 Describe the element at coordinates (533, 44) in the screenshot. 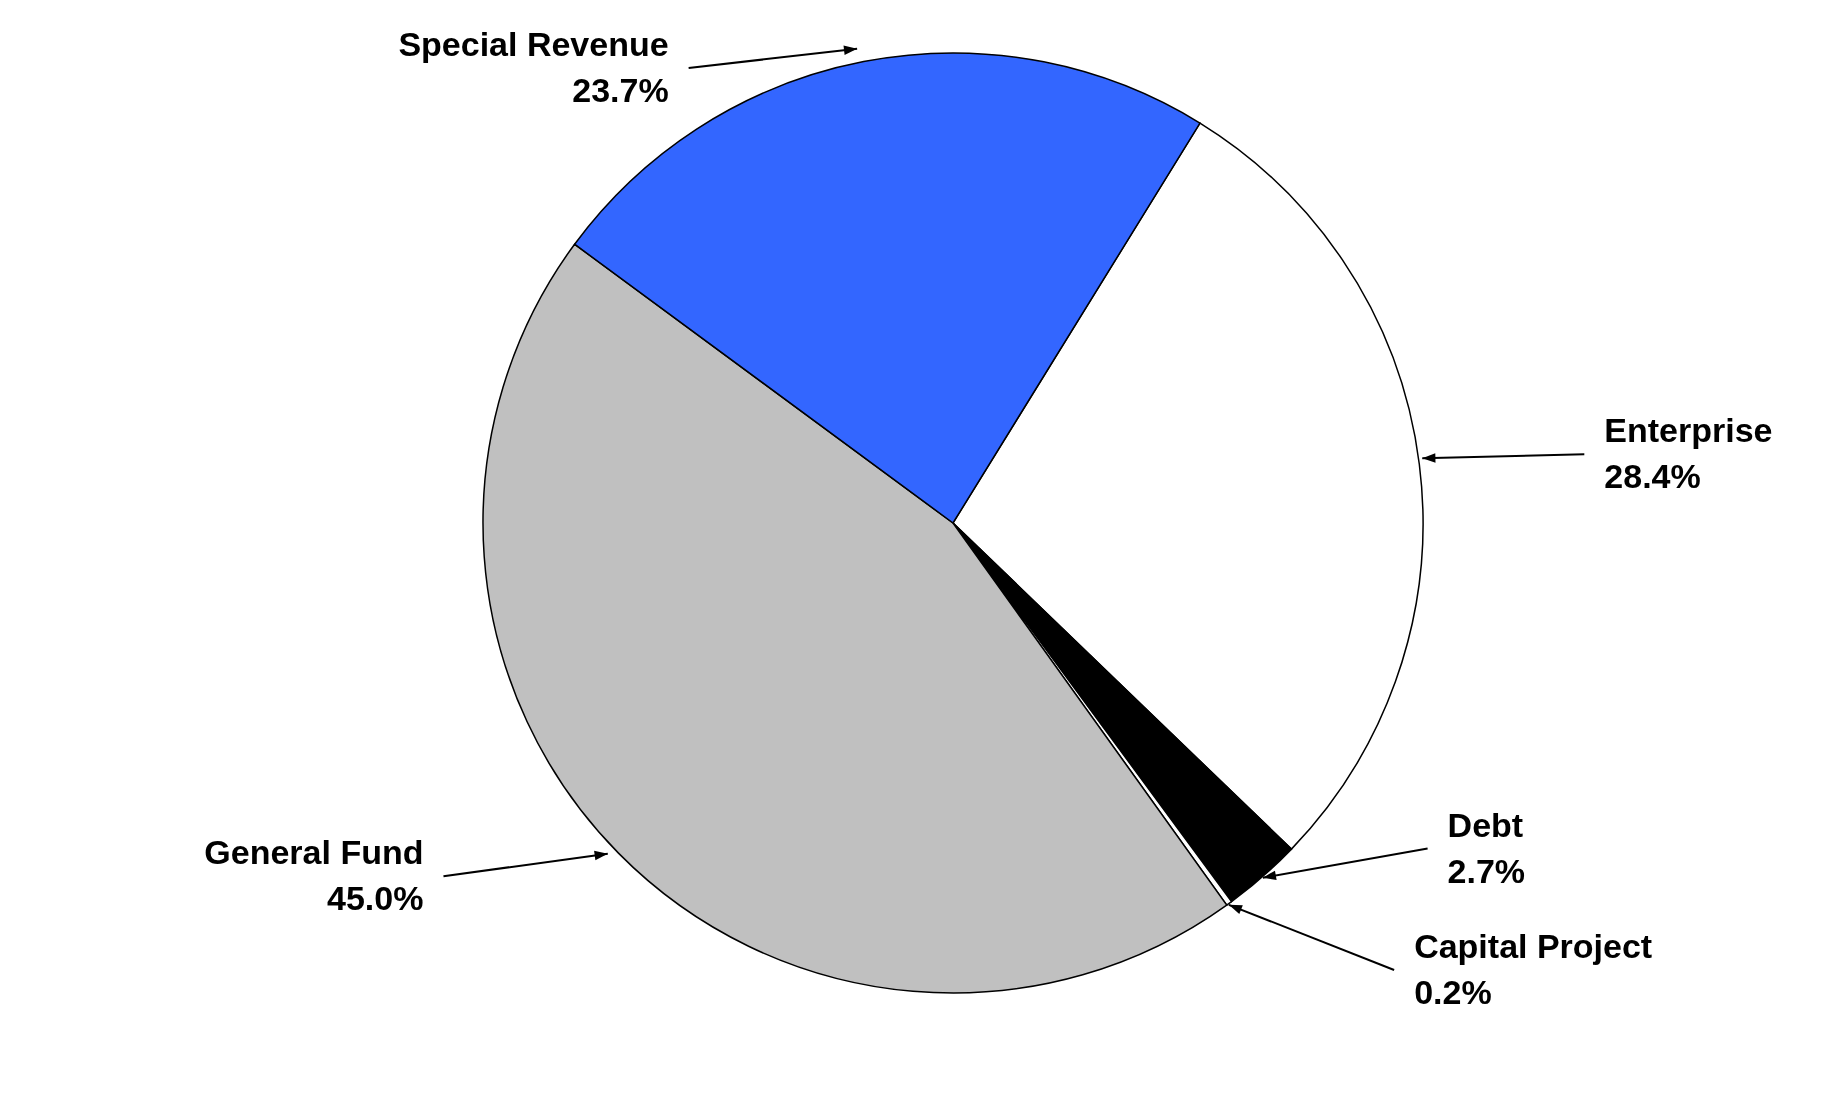

I see `slice-label: Special Revenue` at that location.